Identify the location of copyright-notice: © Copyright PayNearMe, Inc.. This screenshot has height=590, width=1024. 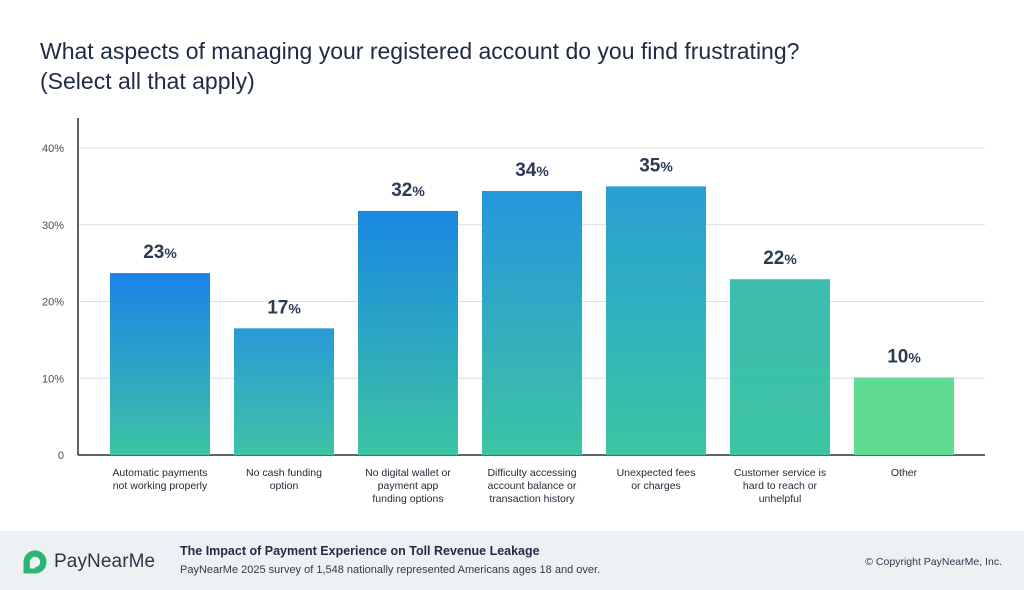
(933, 562).